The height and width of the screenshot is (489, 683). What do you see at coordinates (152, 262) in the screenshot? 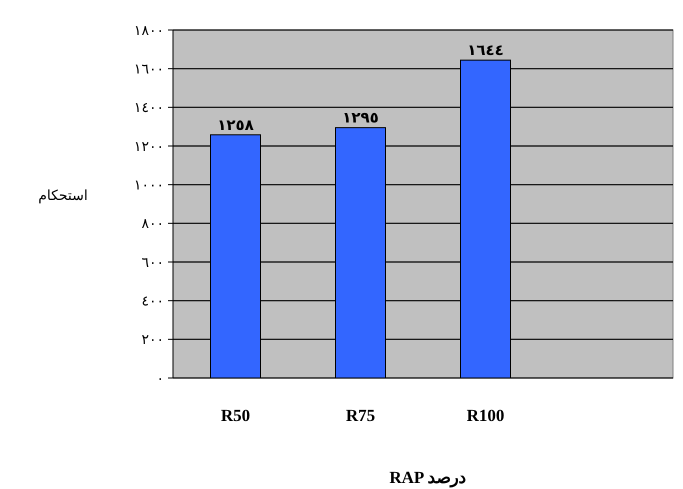
I see `y-tick-label: ٦٠٠` at bounding box center [152, 262].